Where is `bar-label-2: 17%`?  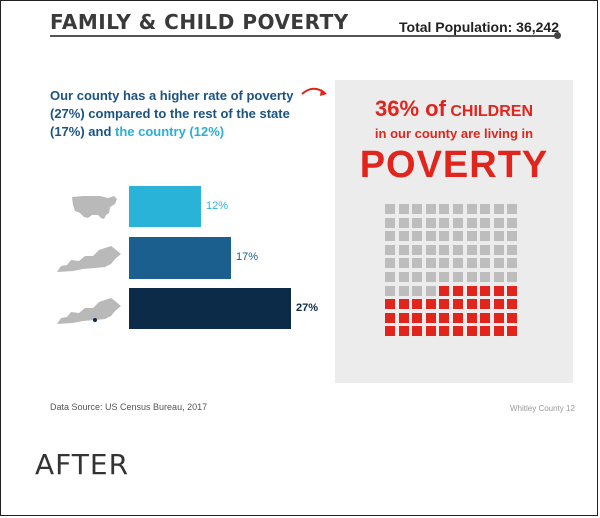
bar-label-2: 17% is located at coordinates (247, 257).